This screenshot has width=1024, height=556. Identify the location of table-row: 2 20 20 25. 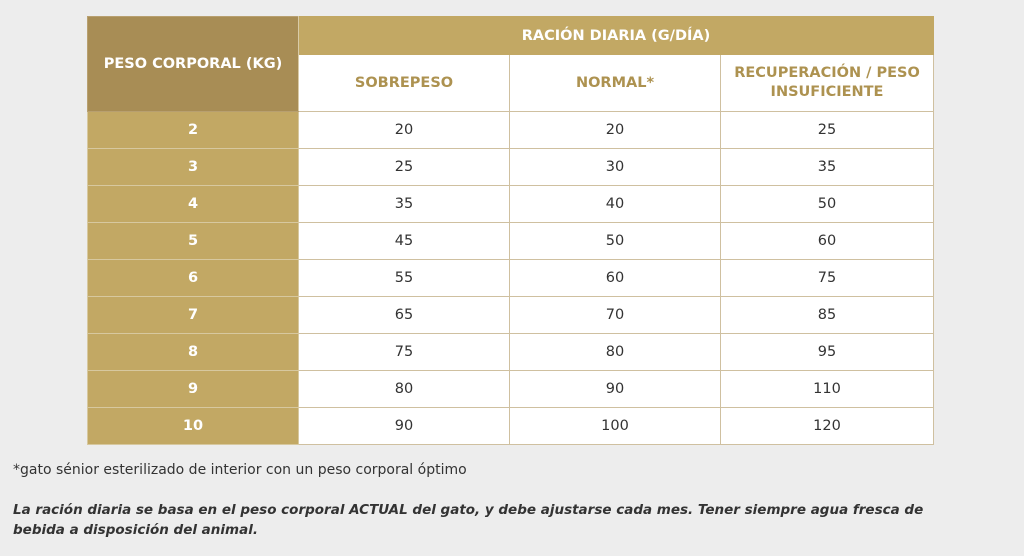
(511, 130).